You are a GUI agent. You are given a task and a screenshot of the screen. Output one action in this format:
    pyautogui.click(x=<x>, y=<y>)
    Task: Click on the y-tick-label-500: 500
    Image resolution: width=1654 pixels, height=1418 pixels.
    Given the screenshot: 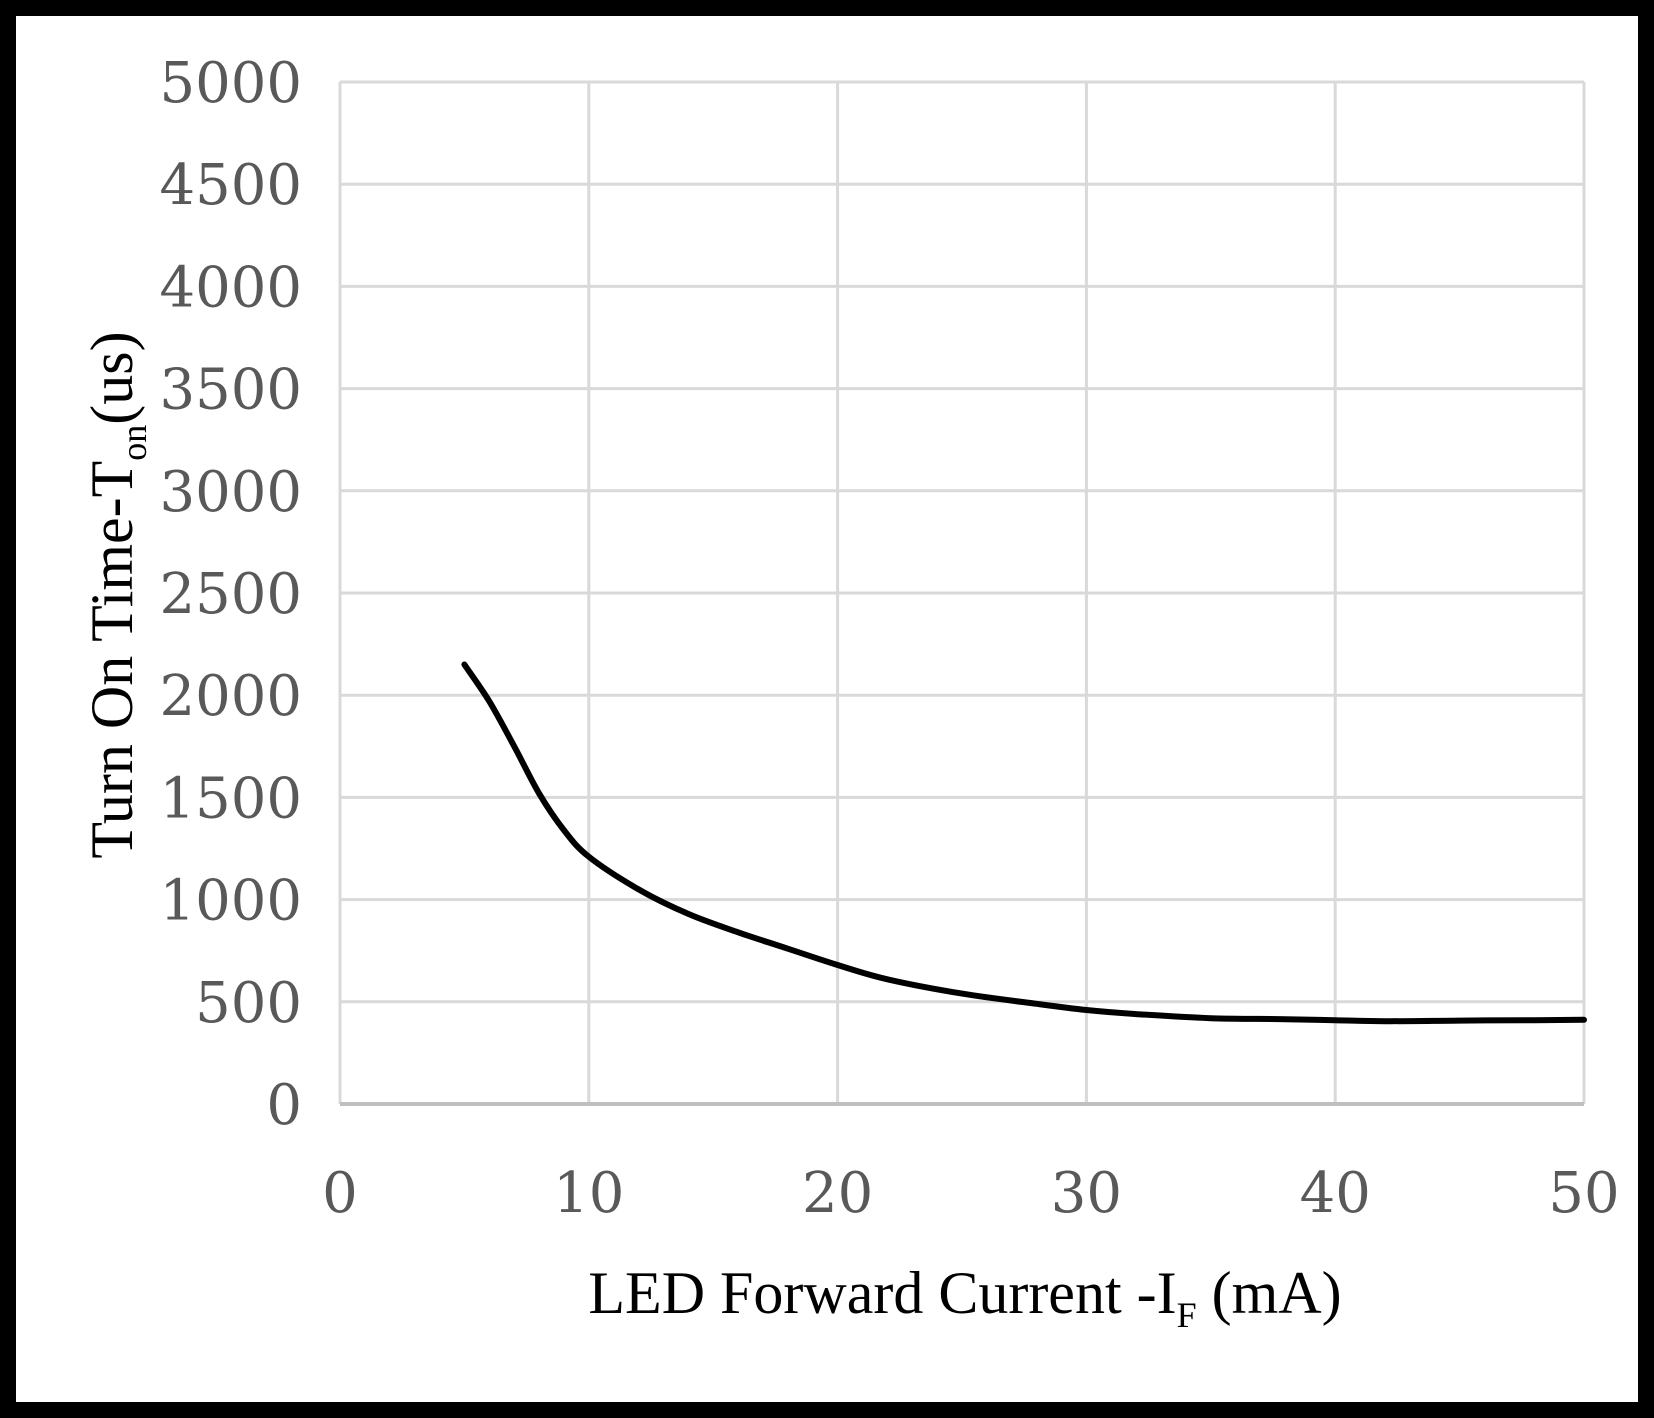 What is the action you would take?
    pyautogui.click(x=248, y=1003)
    